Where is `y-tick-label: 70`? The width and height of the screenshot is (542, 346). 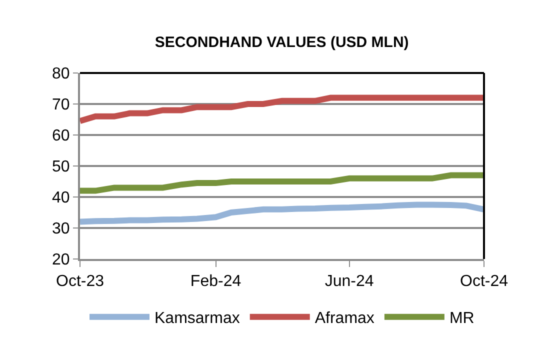
y-tick-label: 70 is located at coordinates (61, 105).